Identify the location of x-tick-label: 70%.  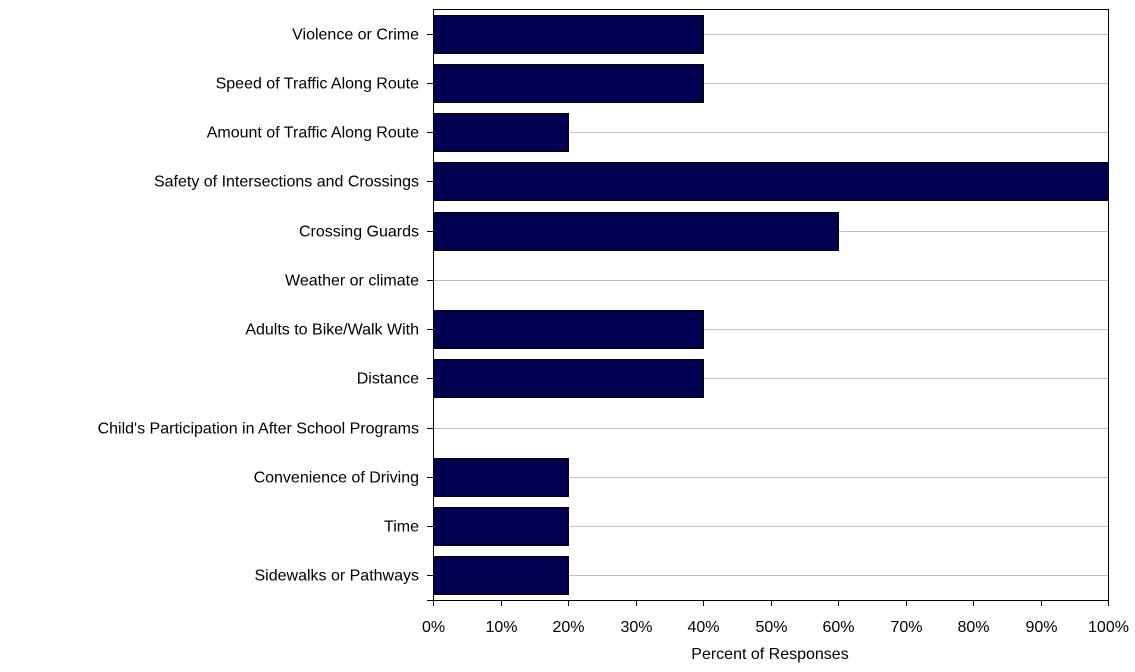
(906, 627).